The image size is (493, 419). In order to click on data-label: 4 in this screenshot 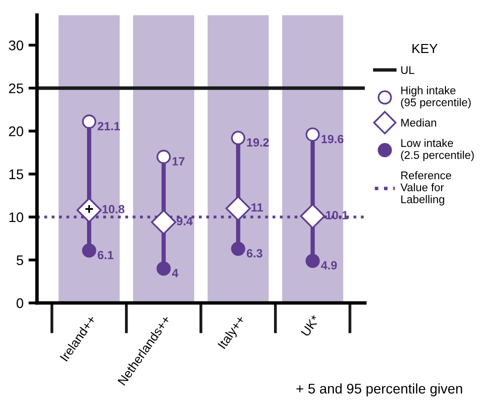, I will do `click(175, 273)`.